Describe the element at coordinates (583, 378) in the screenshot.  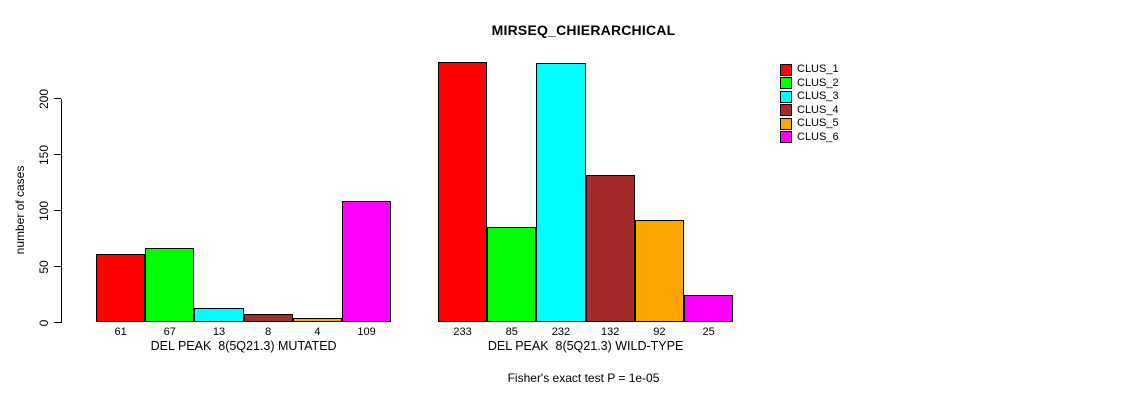
I see `footer-annotation: Fisher's exact test P = 1e-05` at that location.